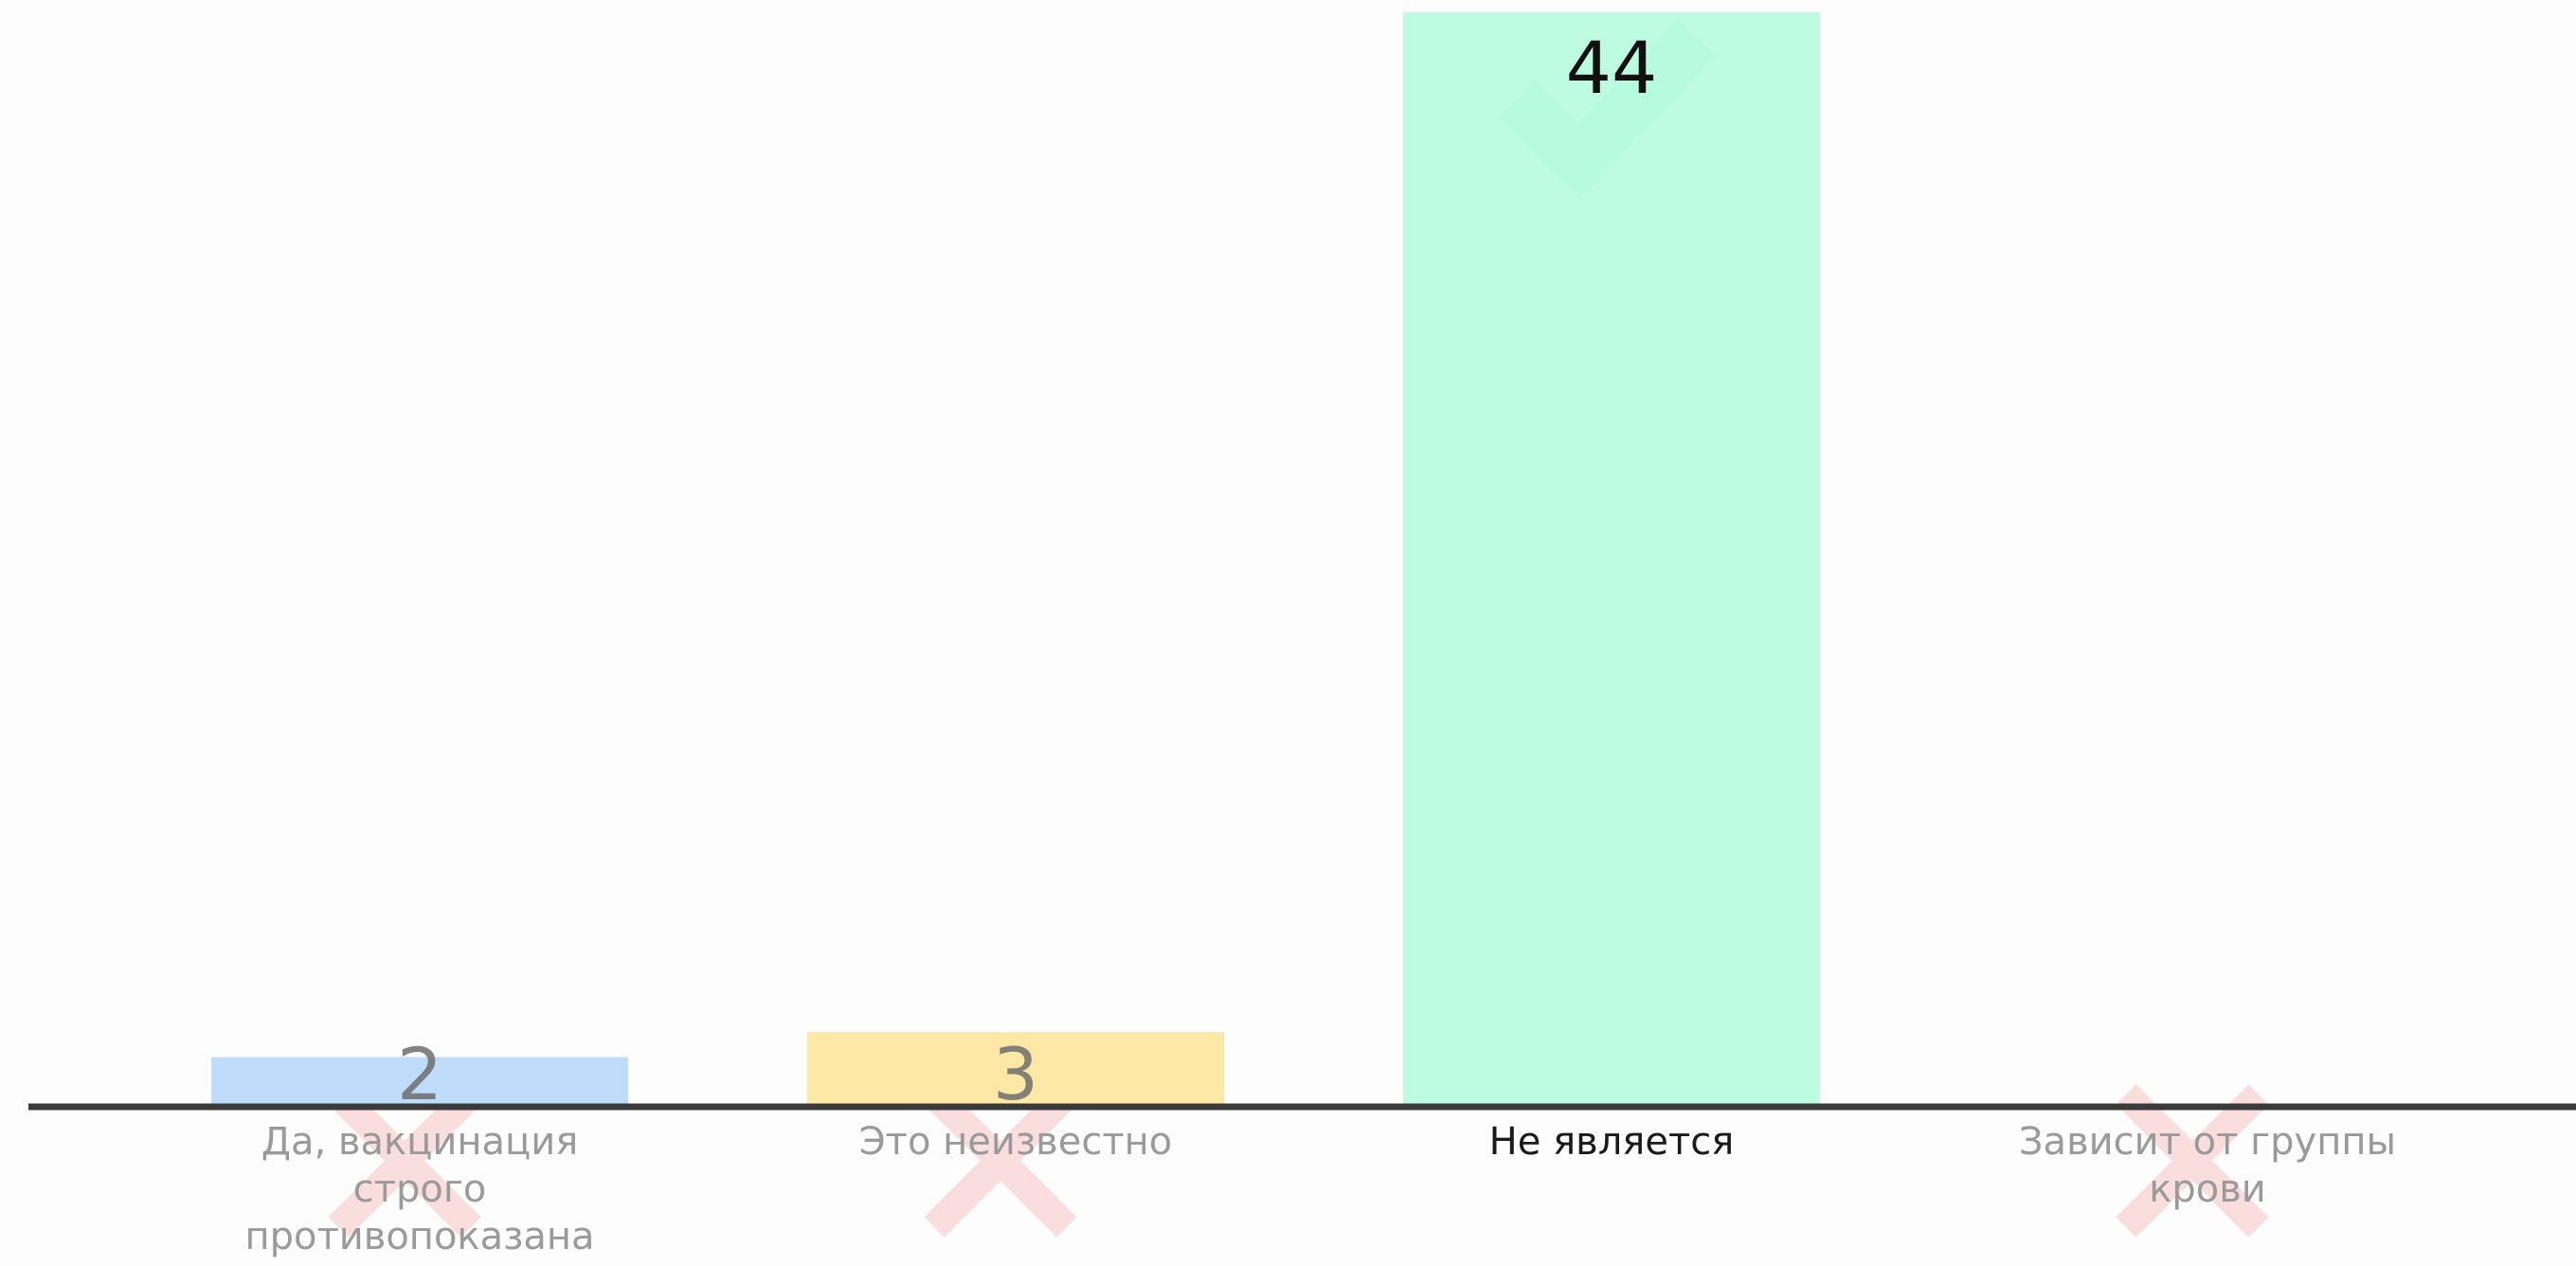 The width and height of the screenshot is (2576, 1266). I want to click on category-label: Не является, so click(1612, 1142).